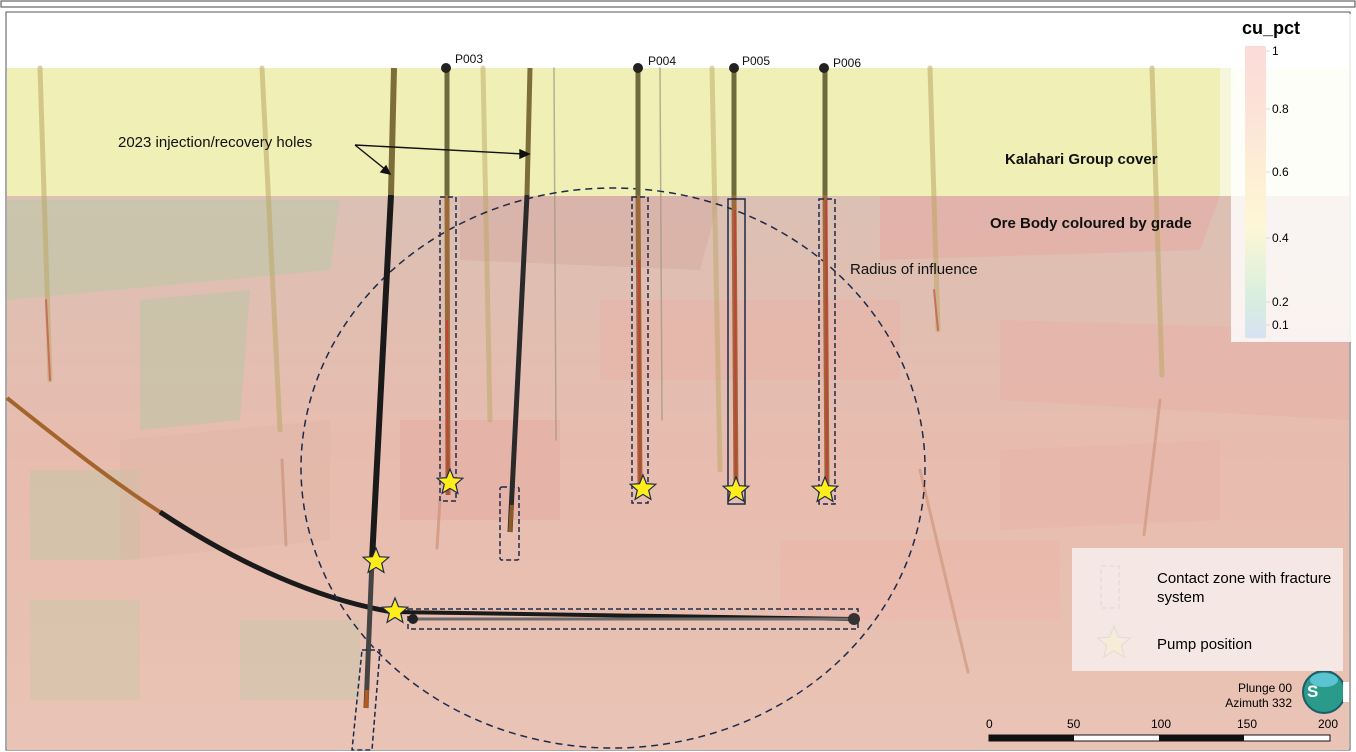 This screenshot has height=752, width=1356. I want to click on horizontal-drillhole, so click(626, 619).